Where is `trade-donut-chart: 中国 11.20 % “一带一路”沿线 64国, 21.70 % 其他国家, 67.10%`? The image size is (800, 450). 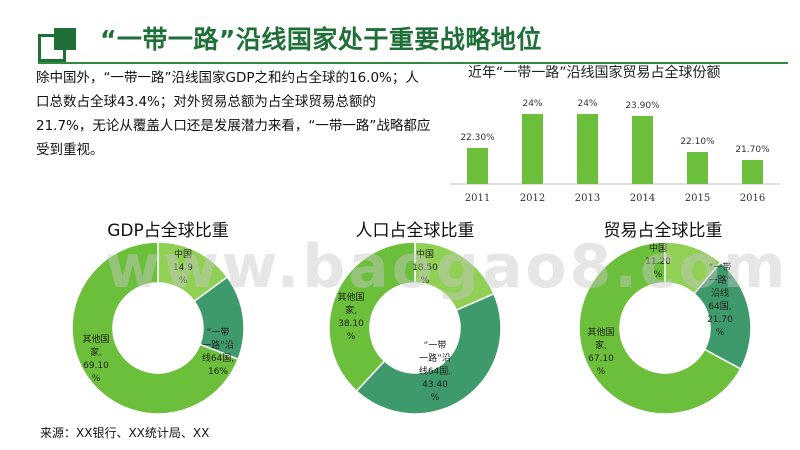 trade-donut-chart: 中国 11.20 % “一带一路”沿线 64国, 21.70 % 其他国家, 67.10% is located at coordinates (665, 328).